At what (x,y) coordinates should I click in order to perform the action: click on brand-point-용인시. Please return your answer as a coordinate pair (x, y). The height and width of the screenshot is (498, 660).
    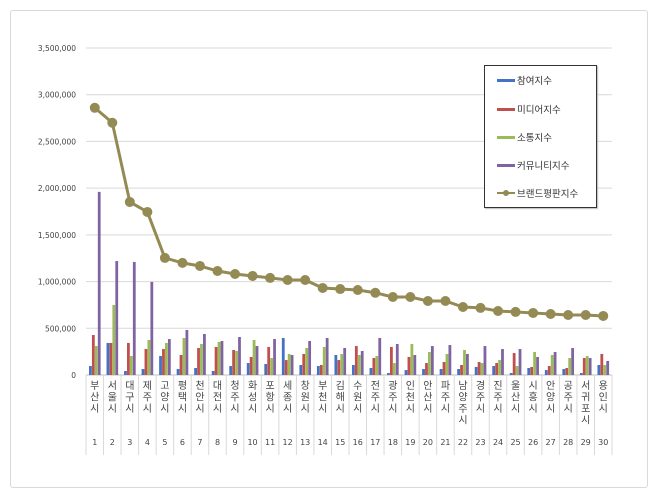
    Looking at the image, I should click on (603, 315).